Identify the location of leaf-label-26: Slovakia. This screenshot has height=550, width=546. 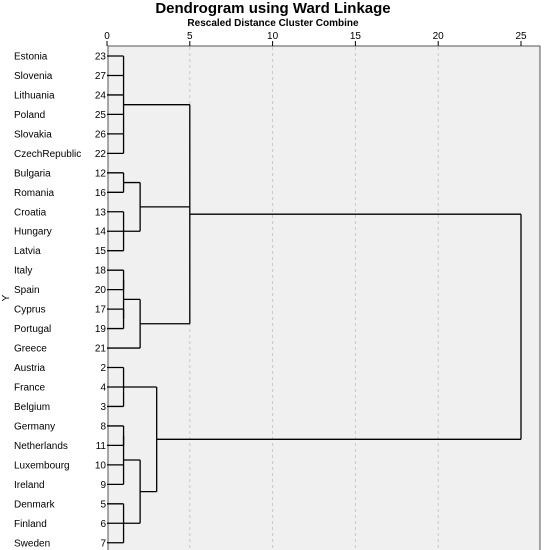
(33, 134).